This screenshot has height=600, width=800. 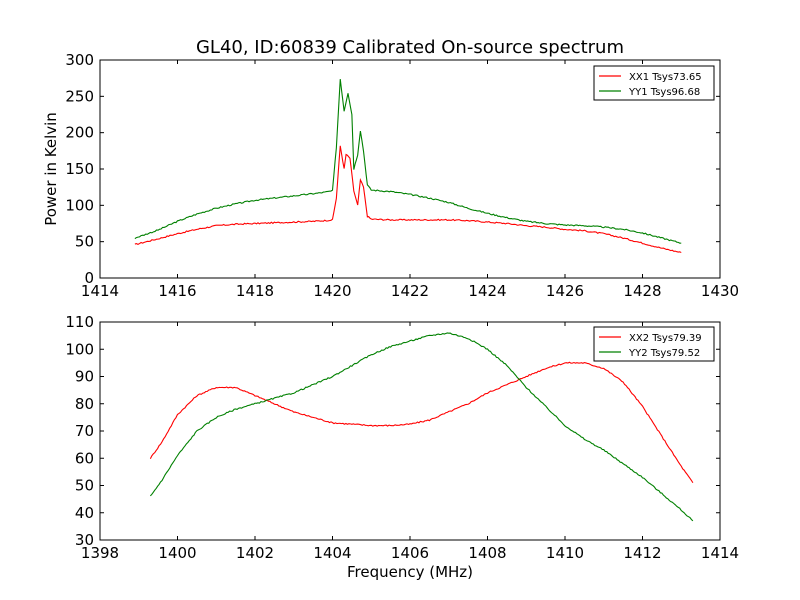 What do you see at coordinates (720, 291) in the screenshot?
I see `x-tick-label: 1430` at bounding box center [720, 291].